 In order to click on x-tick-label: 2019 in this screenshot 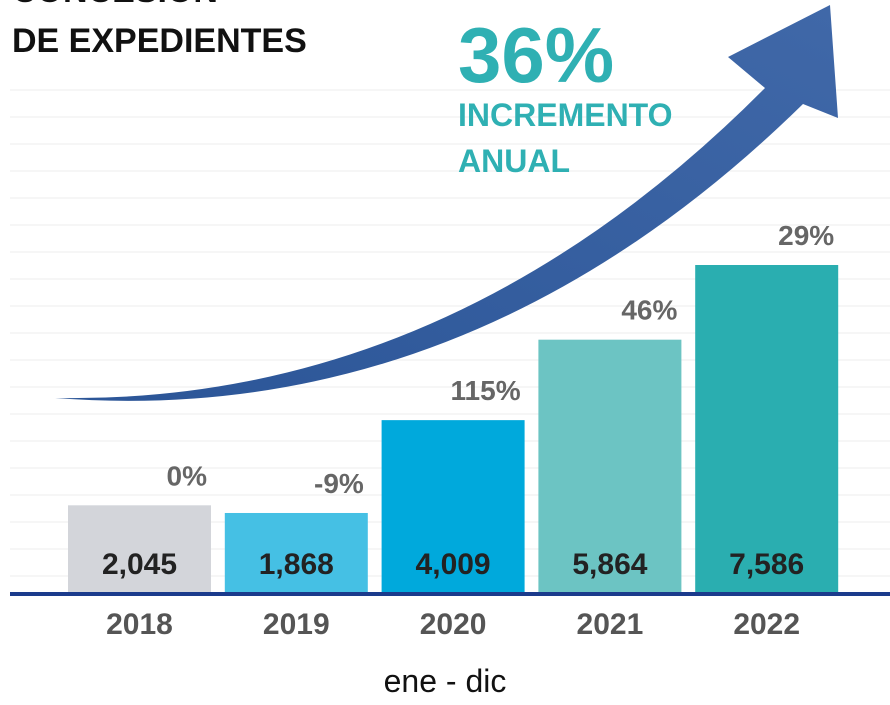, I will do `click(296, 624)`.